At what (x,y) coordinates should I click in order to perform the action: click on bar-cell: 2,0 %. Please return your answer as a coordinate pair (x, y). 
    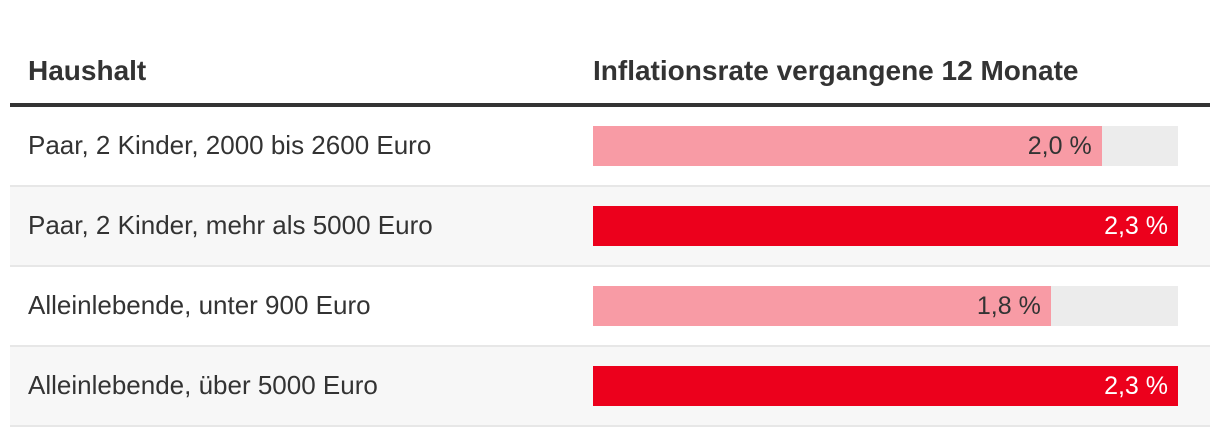
    Looking at the image, I should click on (901, 146).